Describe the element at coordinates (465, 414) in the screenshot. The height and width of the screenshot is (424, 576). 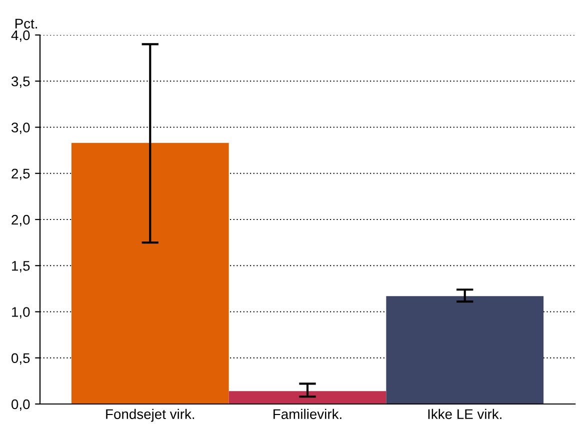
I see `x-tick-label: Ikke LE virk.` at that location.